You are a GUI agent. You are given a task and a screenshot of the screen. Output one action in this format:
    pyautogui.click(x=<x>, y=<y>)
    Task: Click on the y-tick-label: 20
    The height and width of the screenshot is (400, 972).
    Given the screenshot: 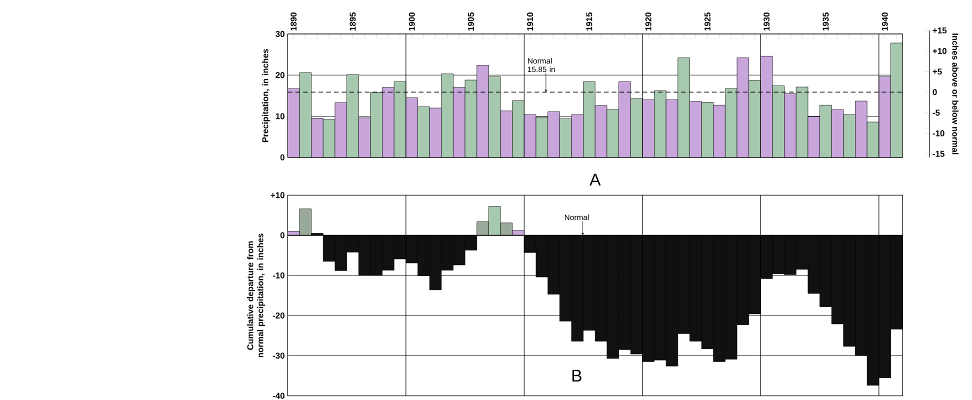 What is the action you would take?
    pyautogui.click(x=280, y=75)
    